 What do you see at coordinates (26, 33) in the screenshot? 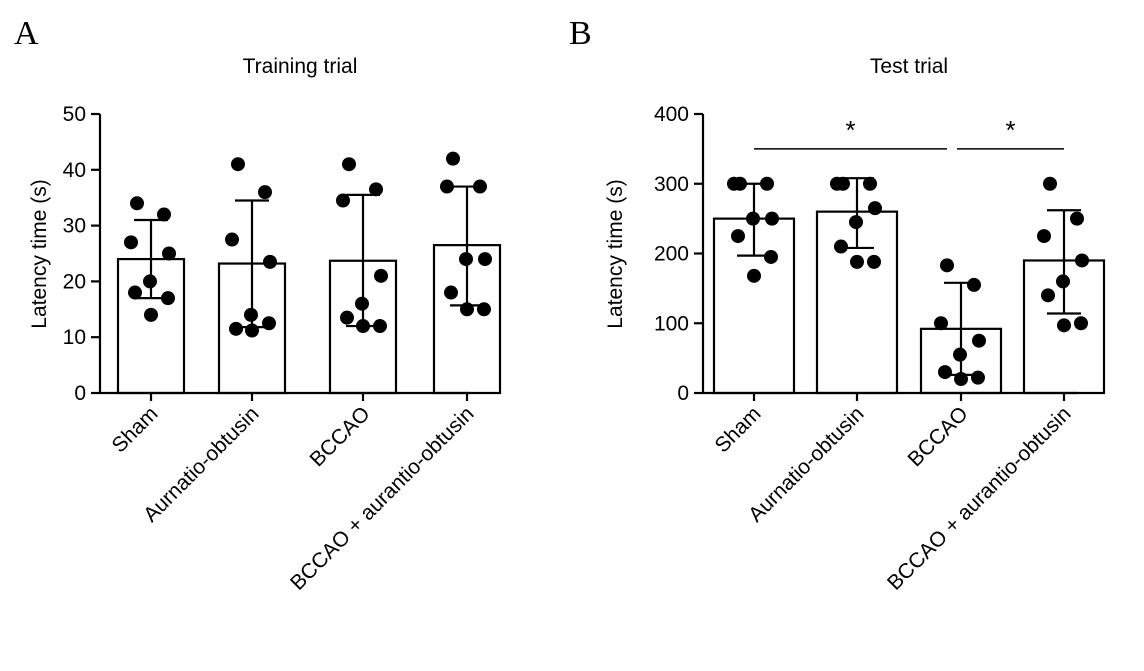
I see `panel-letter-a: A` at bounding box center [26, 33].